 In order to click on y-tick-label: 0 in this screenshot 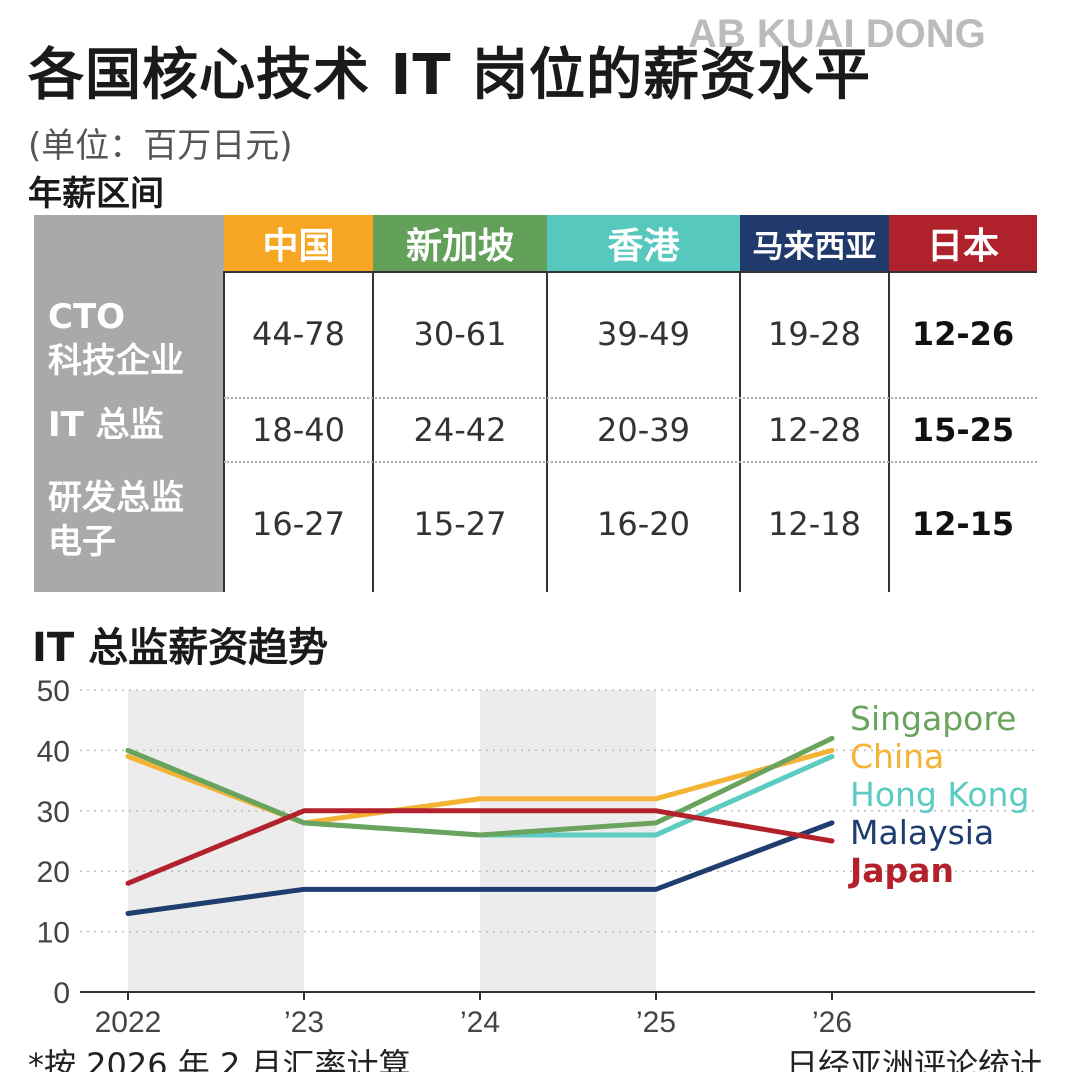, I will do `click(61, 993)`.